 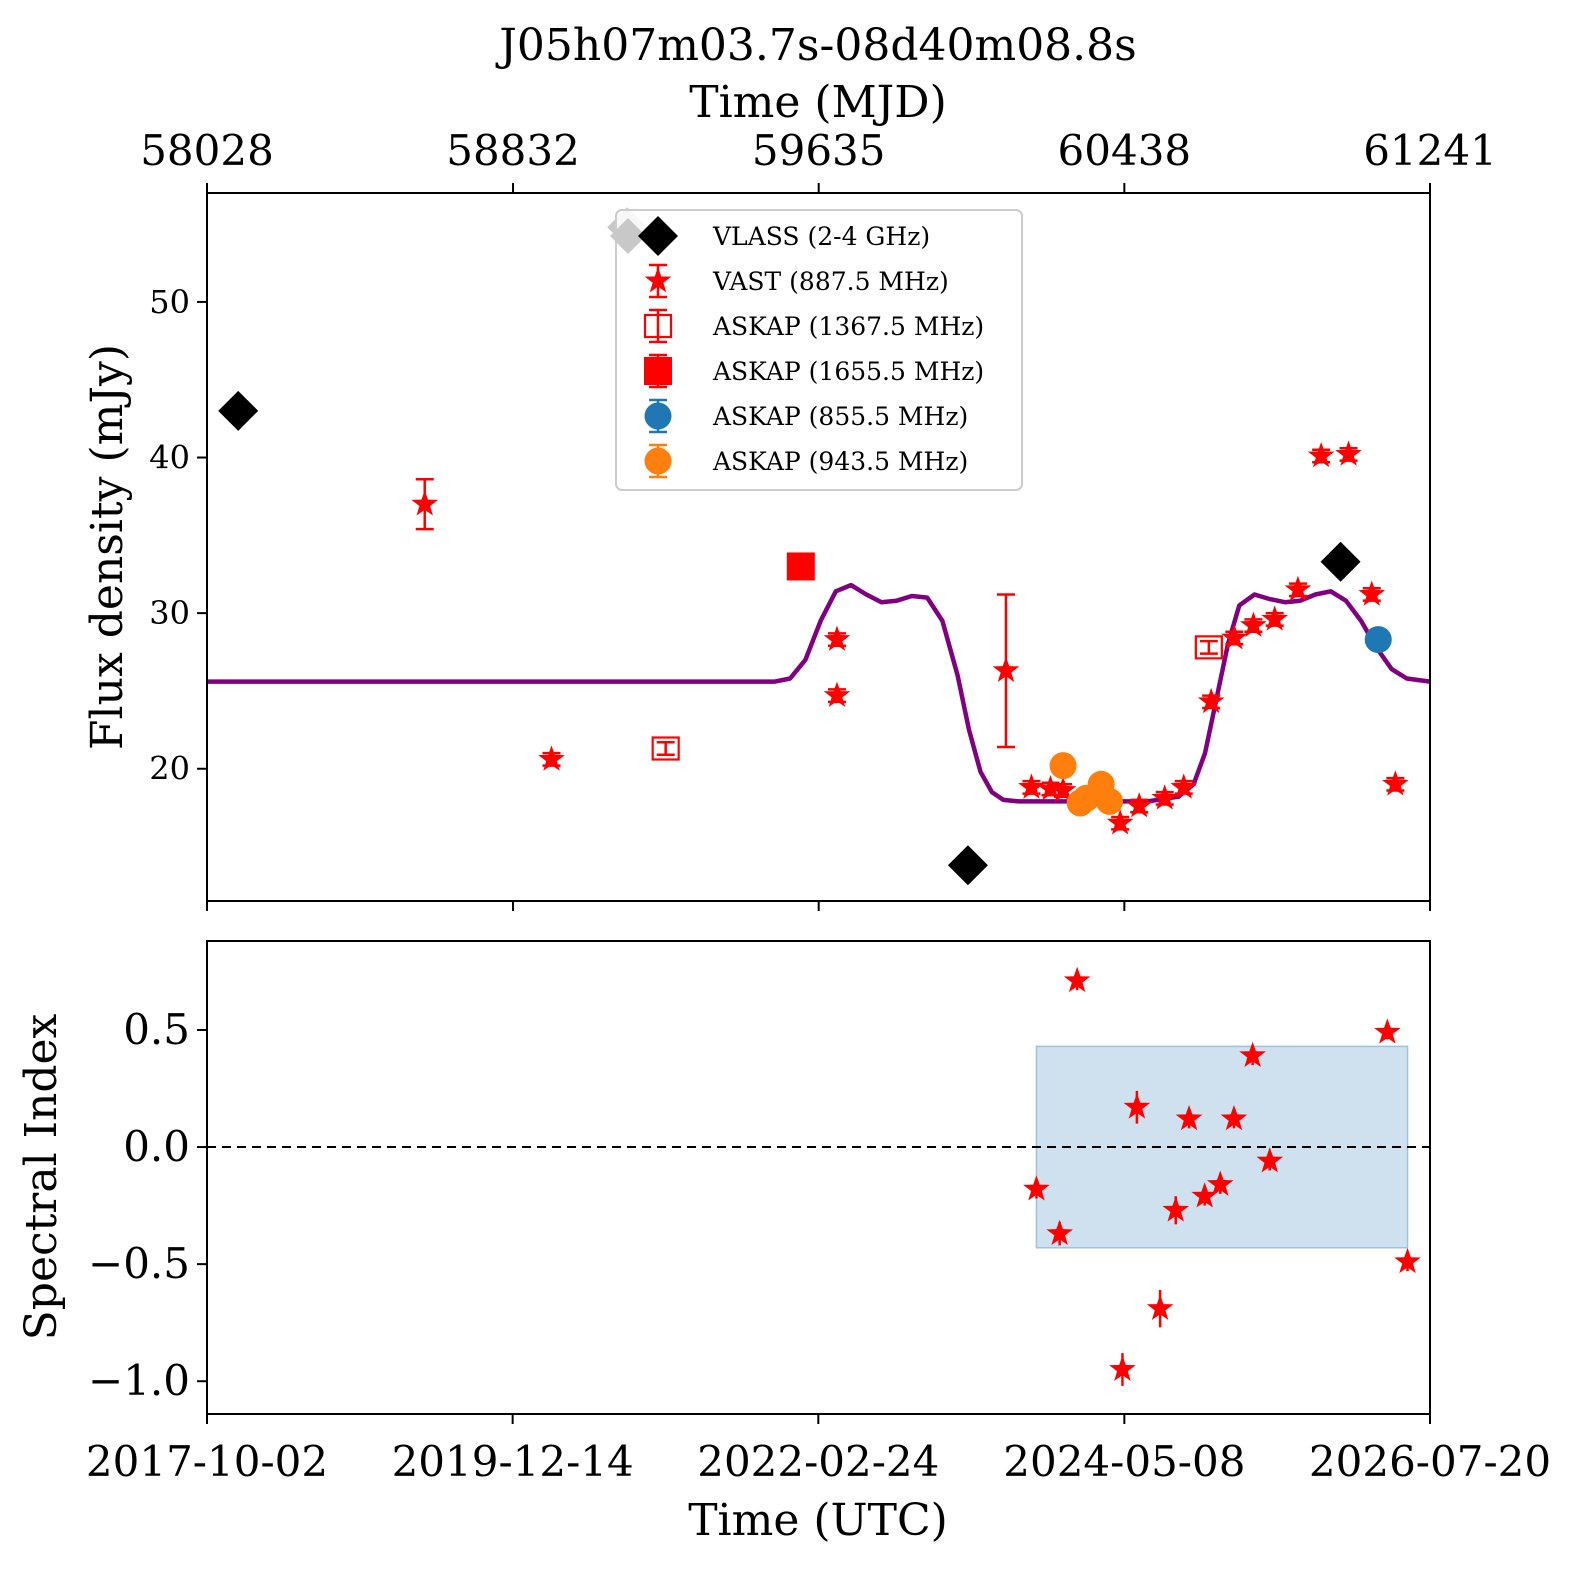 I want to click on legend-marker-star, so click(x=658, y=280).